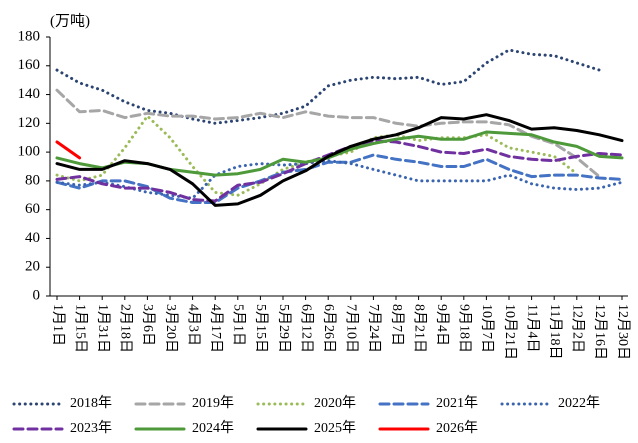  I want to click on legend-label: 2022年, so click(579, 403).